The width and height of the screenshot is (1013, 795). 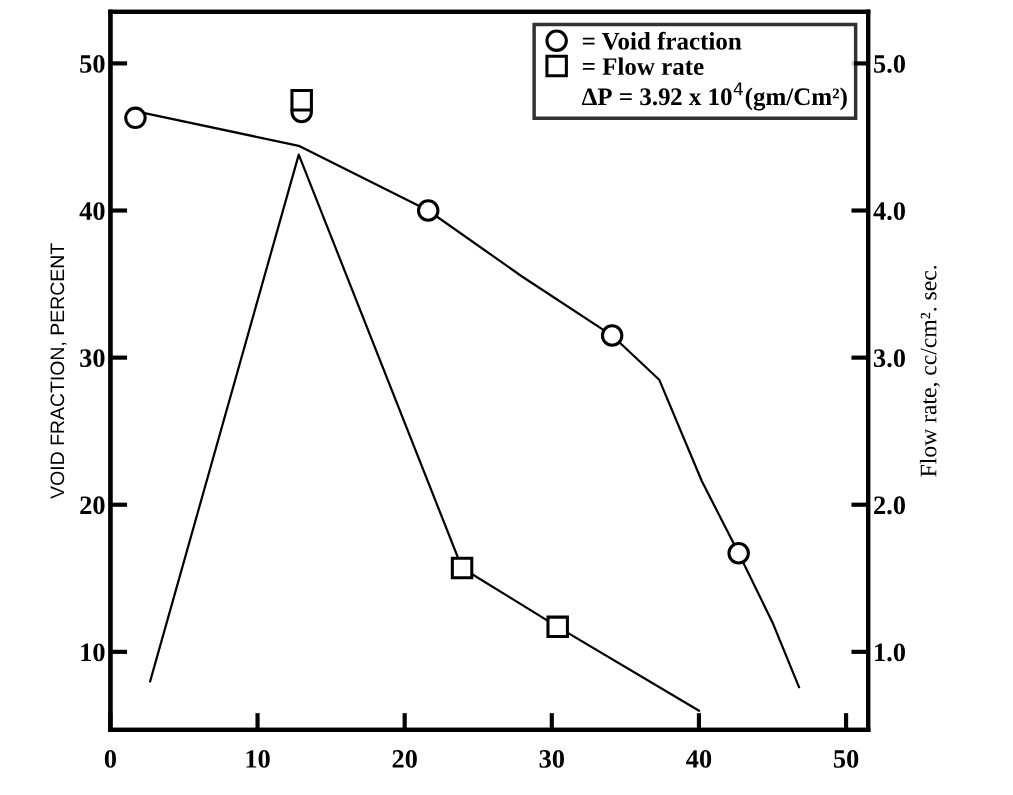 I want to click on y2-tick-label: 1.0, so click(x=890, y=652).